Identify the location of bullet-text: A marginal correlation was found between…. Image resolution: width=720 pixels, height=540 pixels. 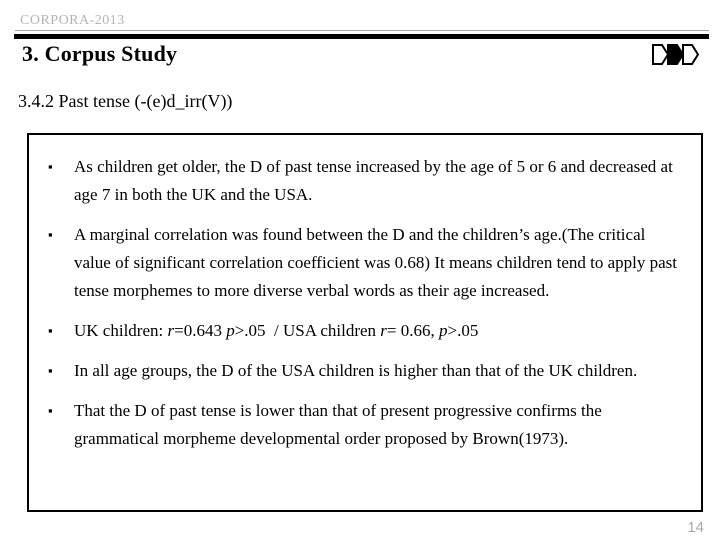
(375, 262).